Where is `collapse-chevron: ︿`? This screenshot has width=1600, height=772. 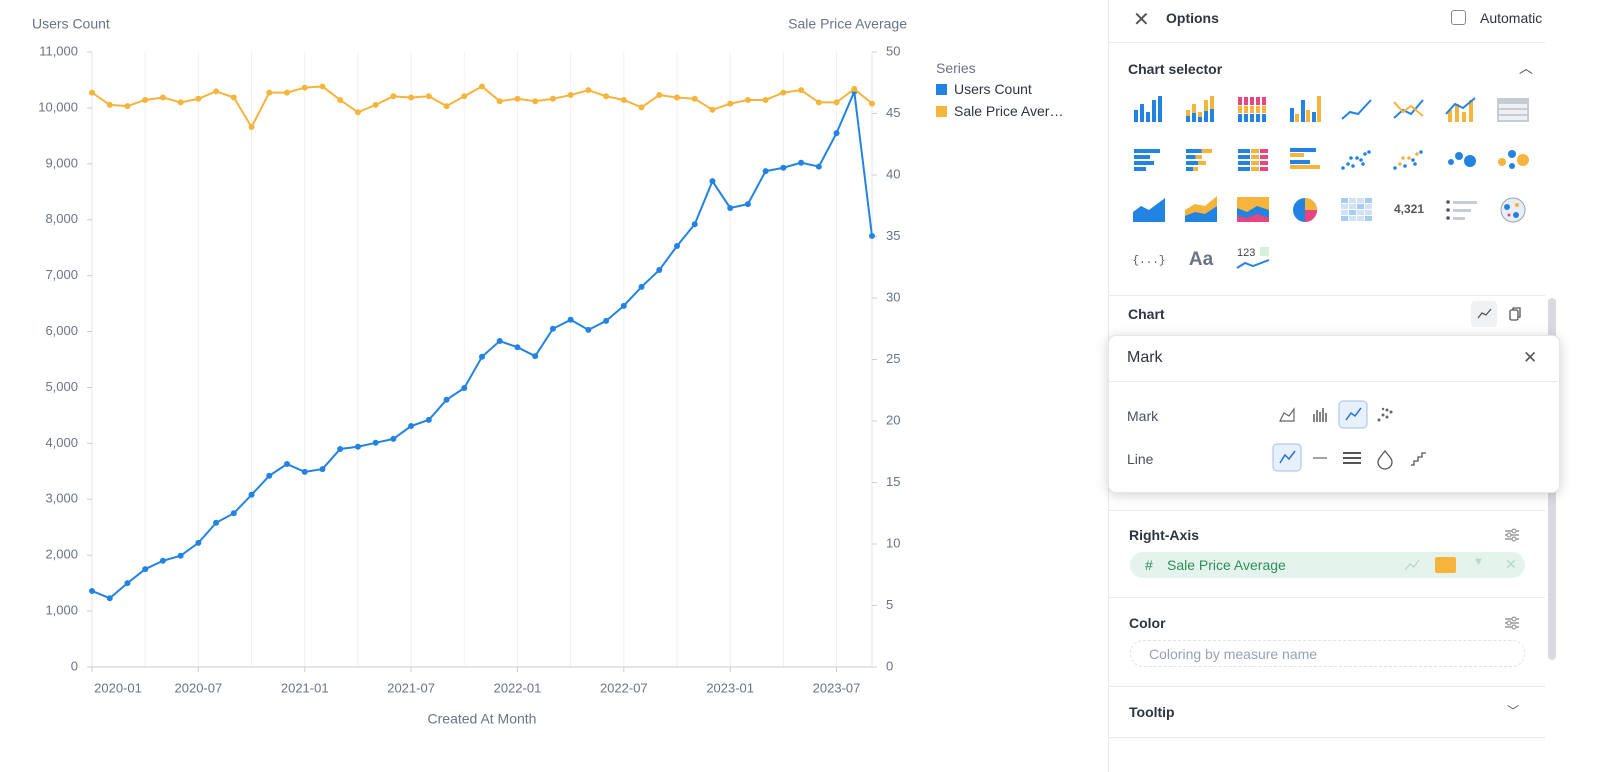 collapse-chevron: ︿ is located at coordinates (1526, 68).